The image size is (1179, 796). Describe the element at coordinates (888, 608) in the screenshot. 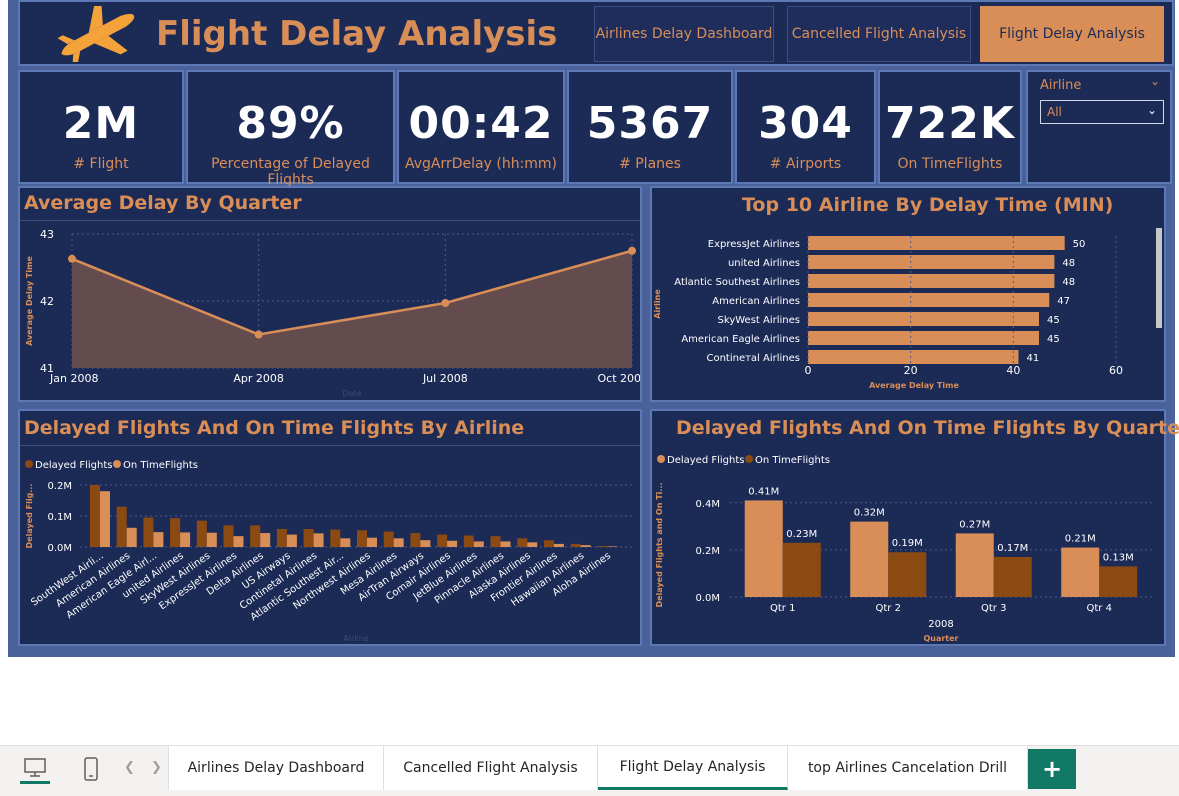

I see `x-category-label: Qtr 2` at that location.